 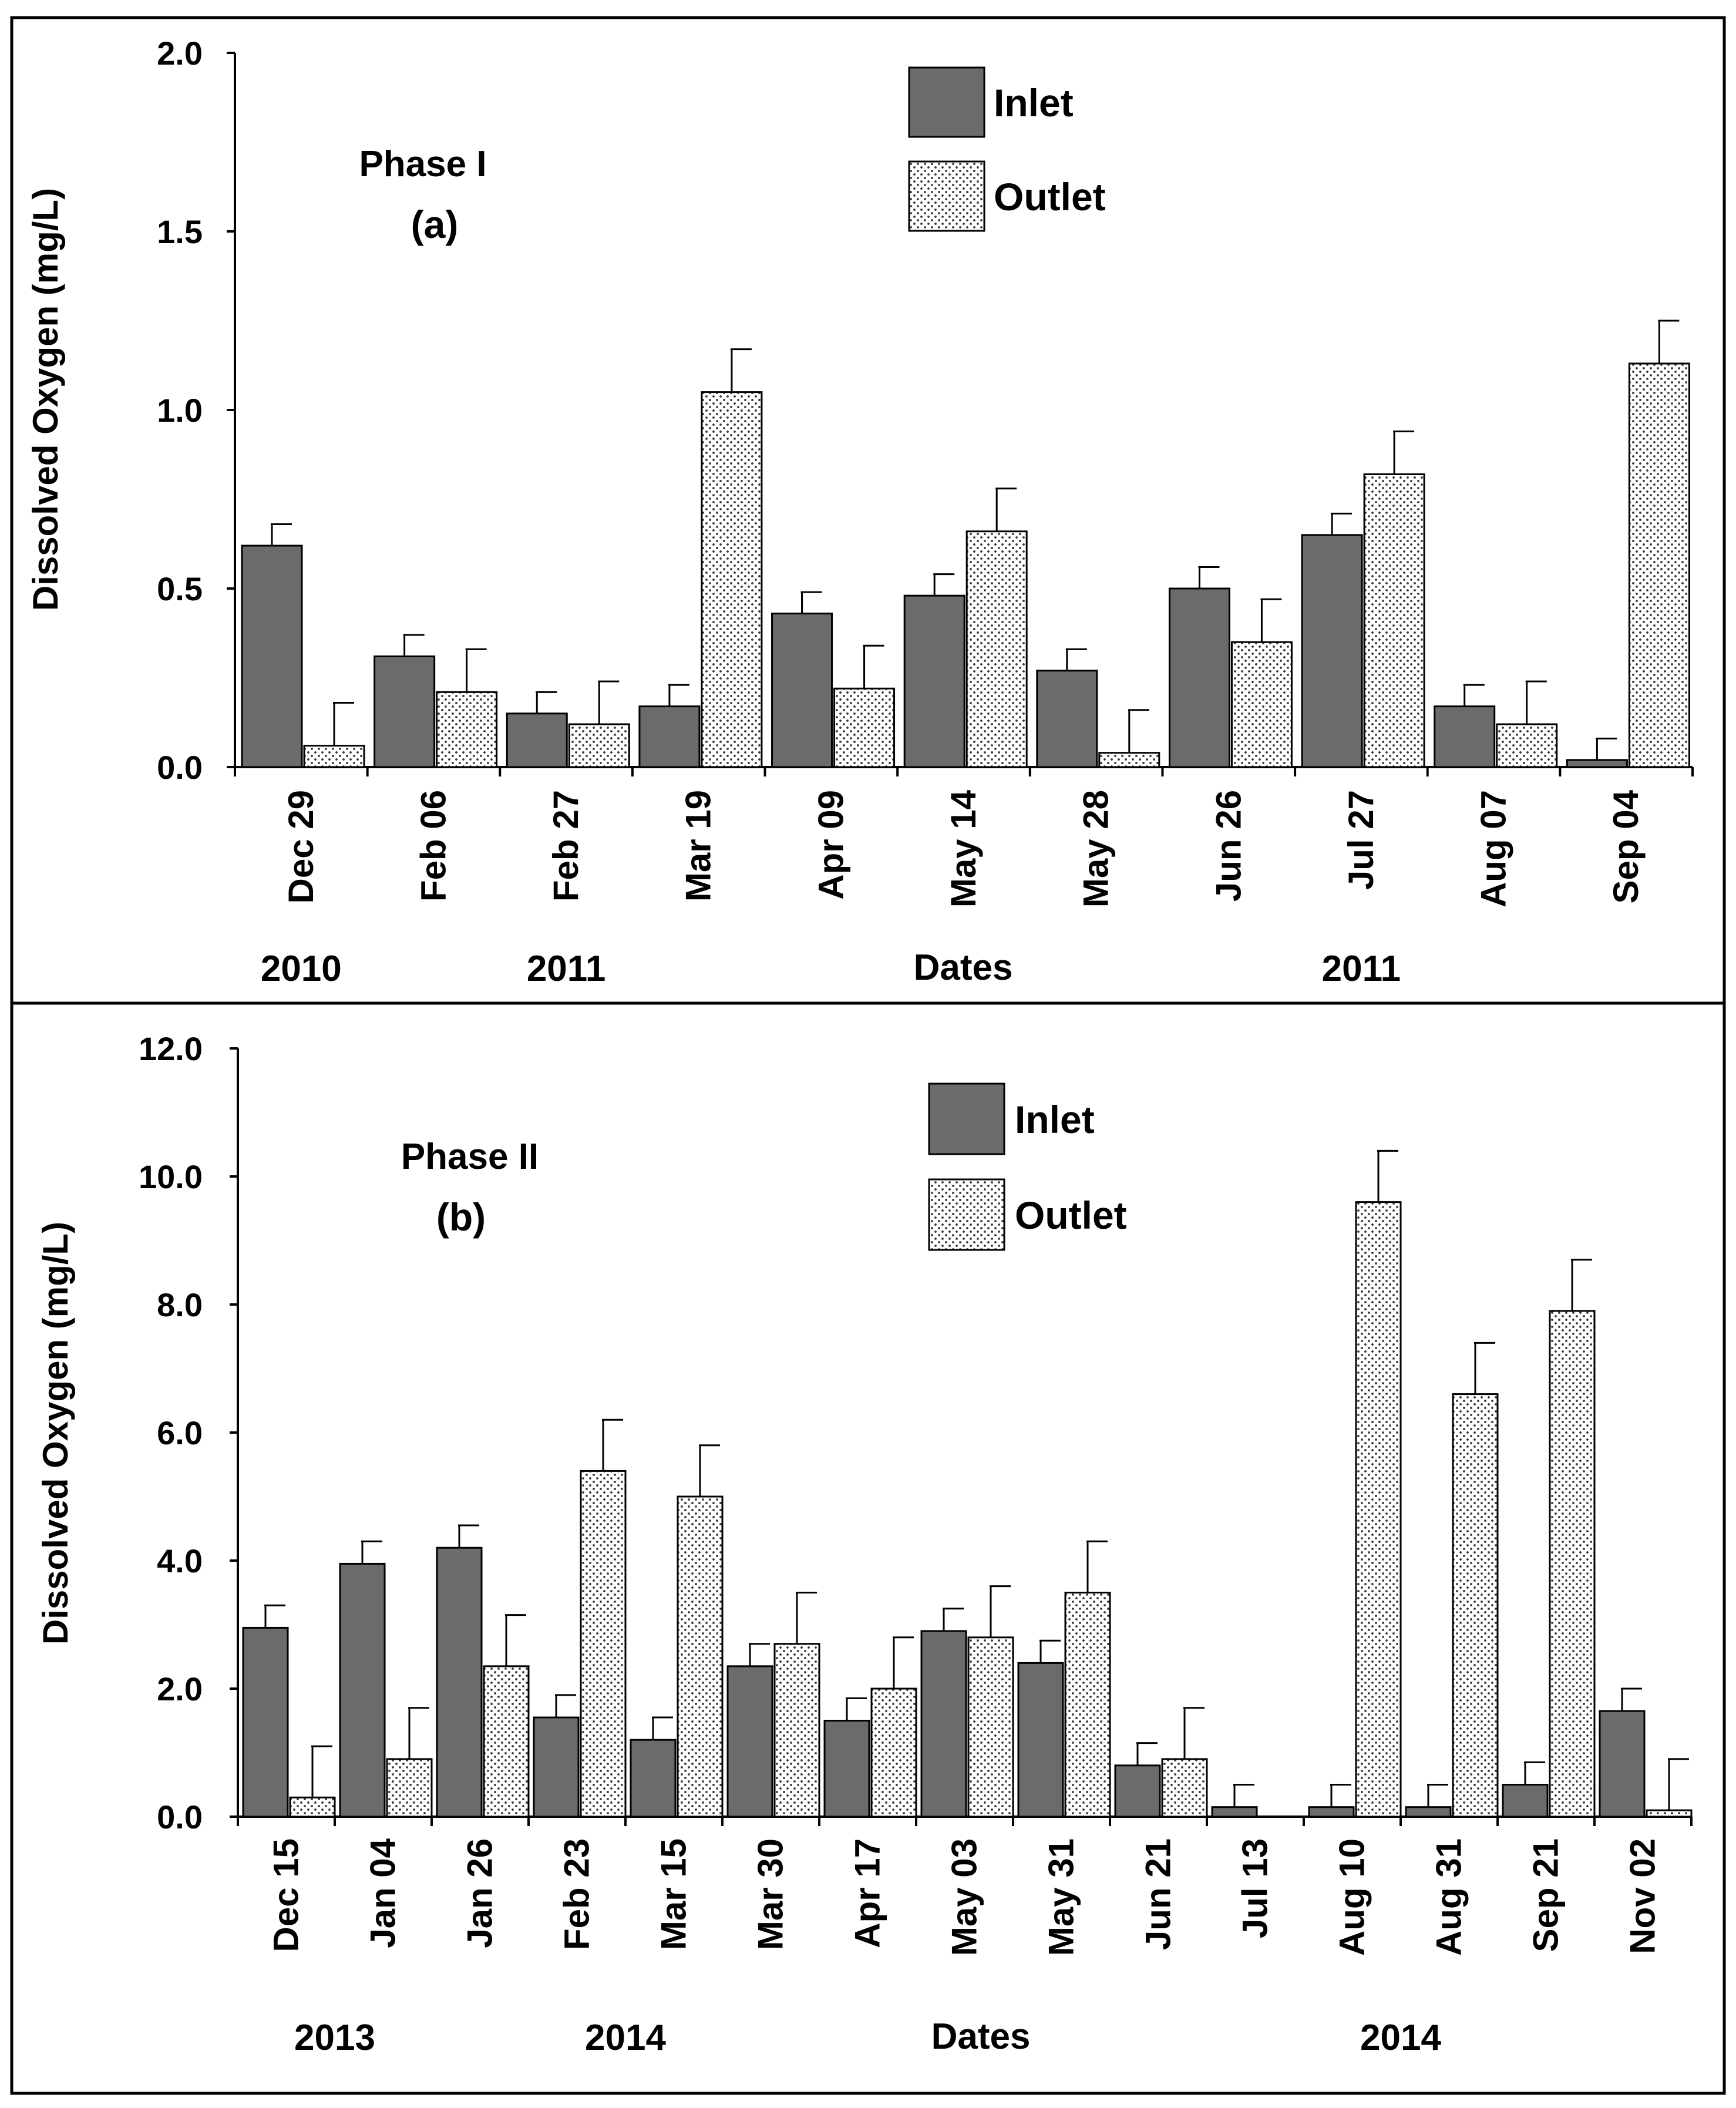 What do you see at coordinates (180, 1304) in the screenshot?
I see `y-tick-label: 8.0` at bounding box center [180, 1304].